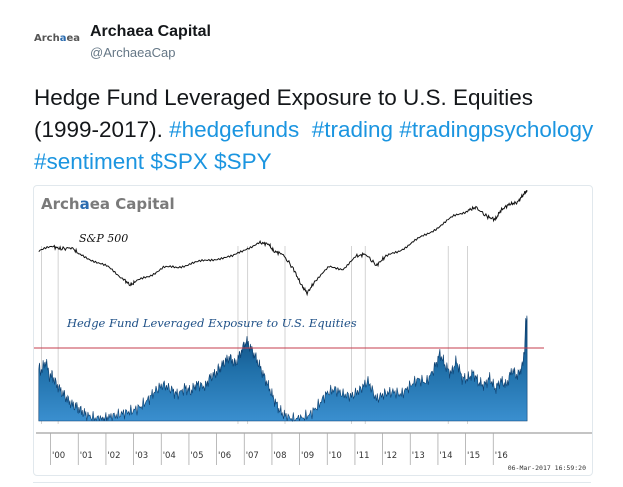 The height and width of the screenshot is (487, 623). What do you see at coordinates (196, 456) in the screenshot?
I see `x-tick-label: '05` at bounding box center [196, 456].